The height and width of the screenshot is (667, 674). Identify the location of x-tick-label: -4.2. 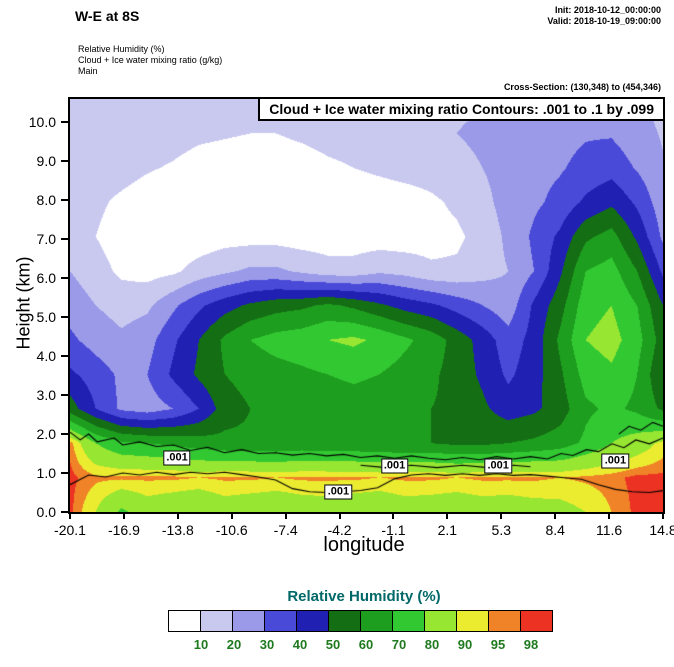
(339, 530).